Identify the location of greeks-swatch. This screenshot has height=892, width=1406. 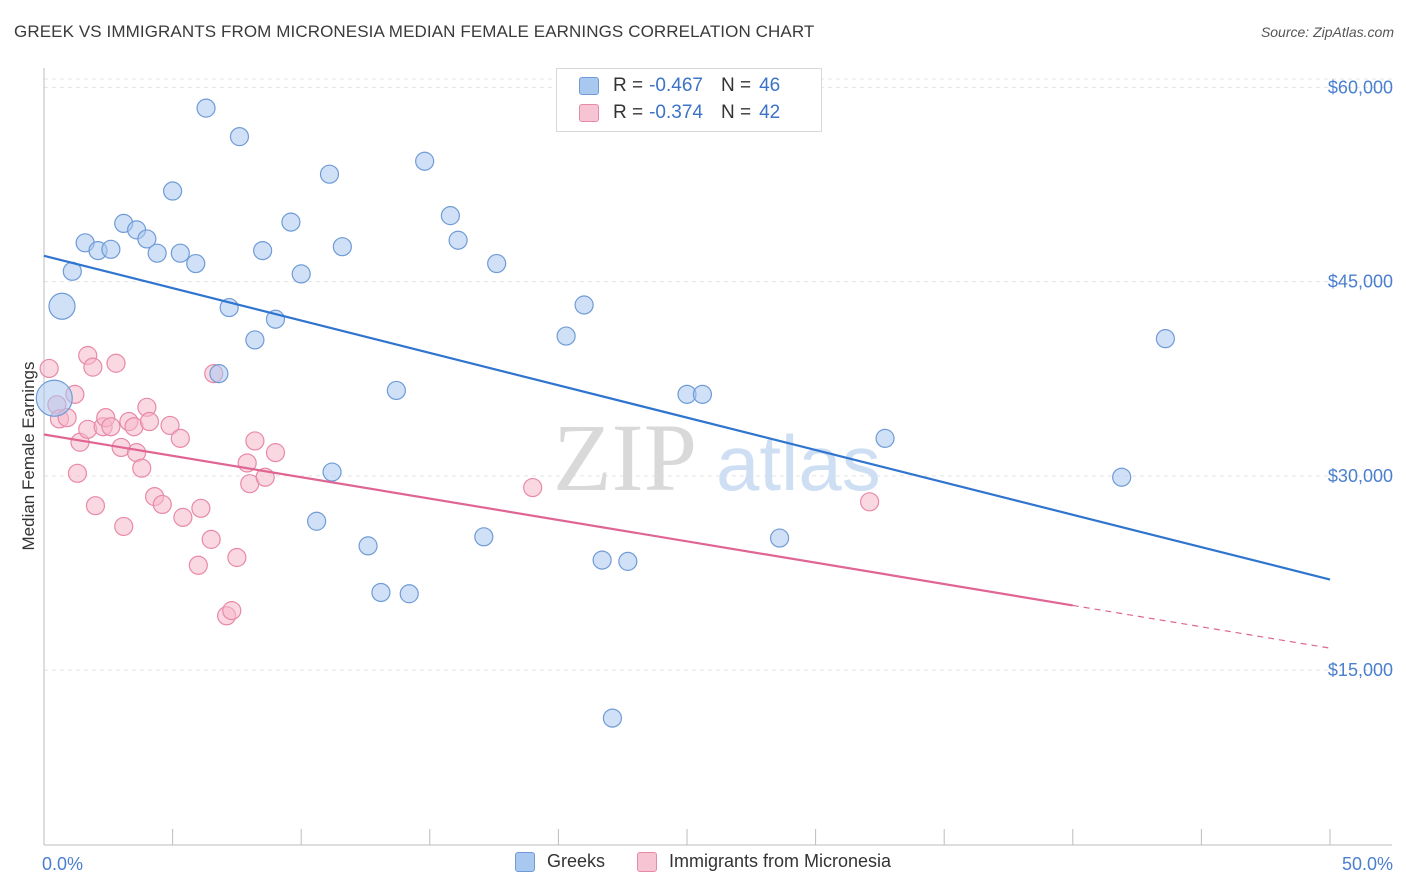
(589, 86).